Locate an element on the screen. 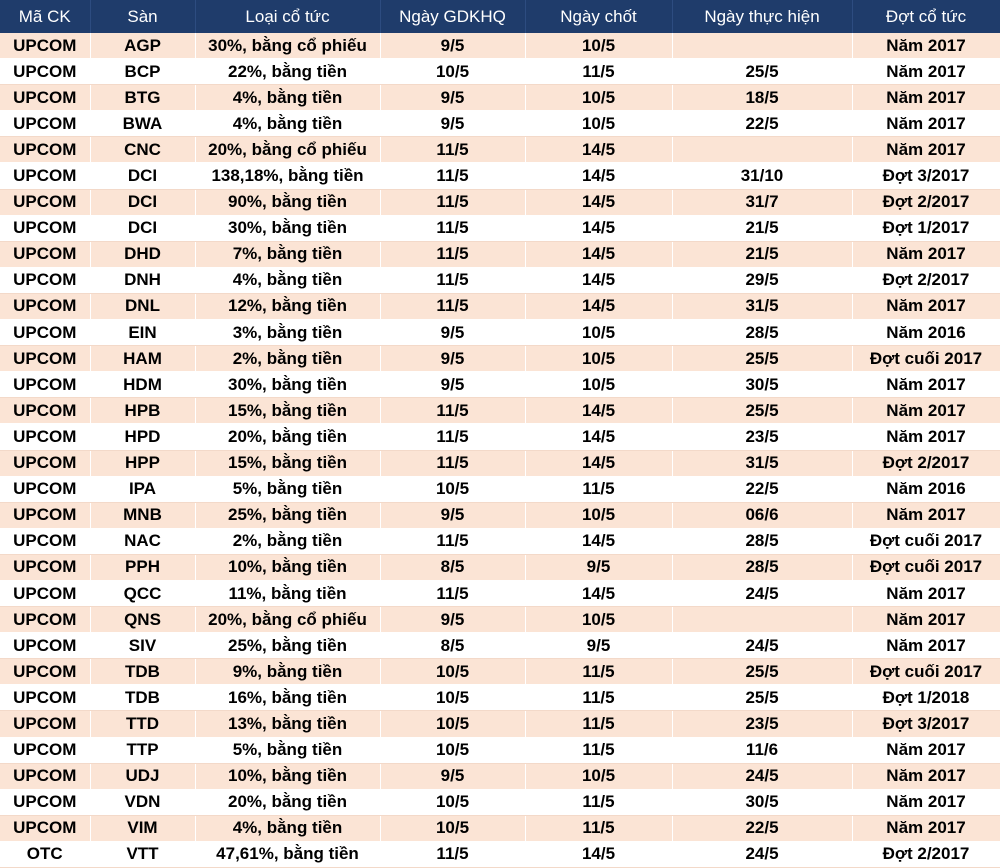 Image resolution: width=1000 pixels, height=868 pixels. table-row: UPCOM EIN 3%, bằng tiền 9/5 10/5 28/5 Năm 2016 is located at coordinates (500, 333).